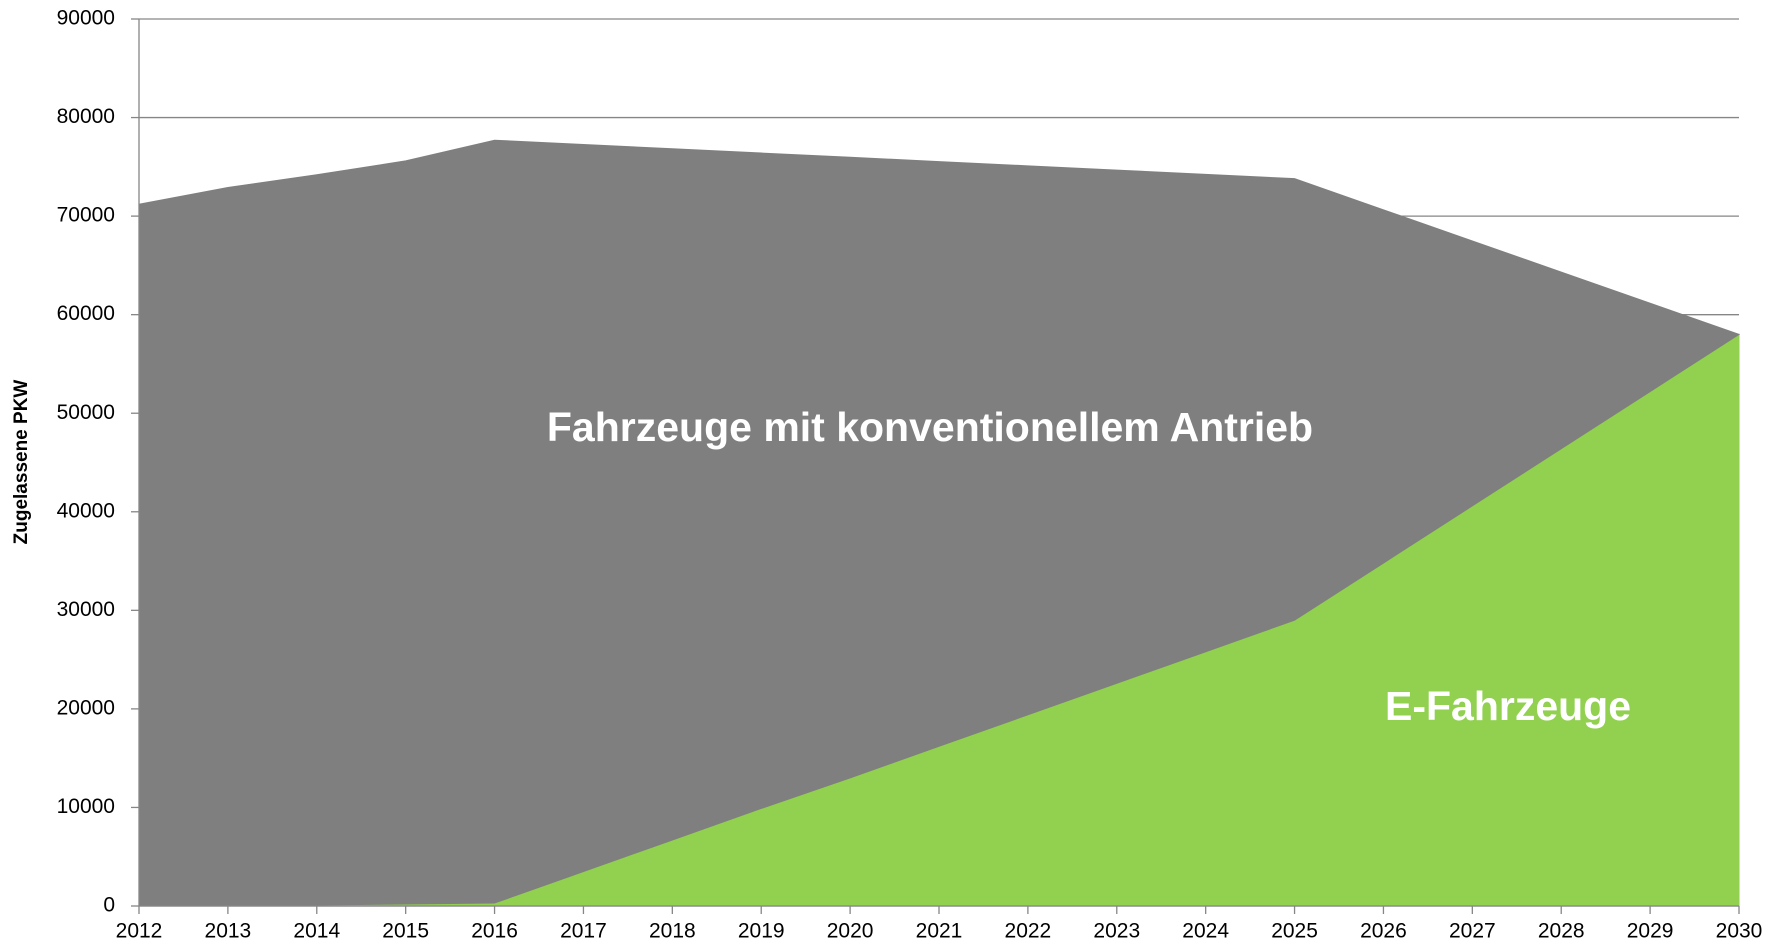 Image resolution: width=1775 pixels, height=946 pixels. What do you see at coordinates (86, 609) in the screenshot?
I see `y-tick-label: 30000` at bounding box center [86, 609].